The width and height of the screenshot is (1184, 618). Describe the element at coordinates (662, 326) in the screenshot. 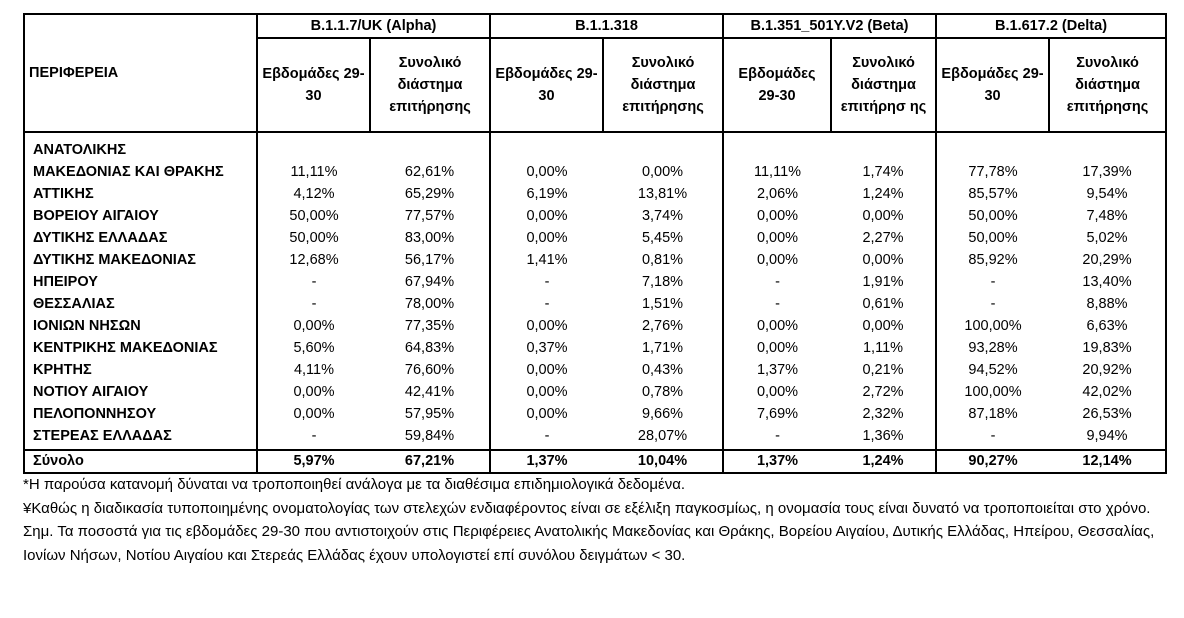

I see `total-period-value: 2,76%` at that location.